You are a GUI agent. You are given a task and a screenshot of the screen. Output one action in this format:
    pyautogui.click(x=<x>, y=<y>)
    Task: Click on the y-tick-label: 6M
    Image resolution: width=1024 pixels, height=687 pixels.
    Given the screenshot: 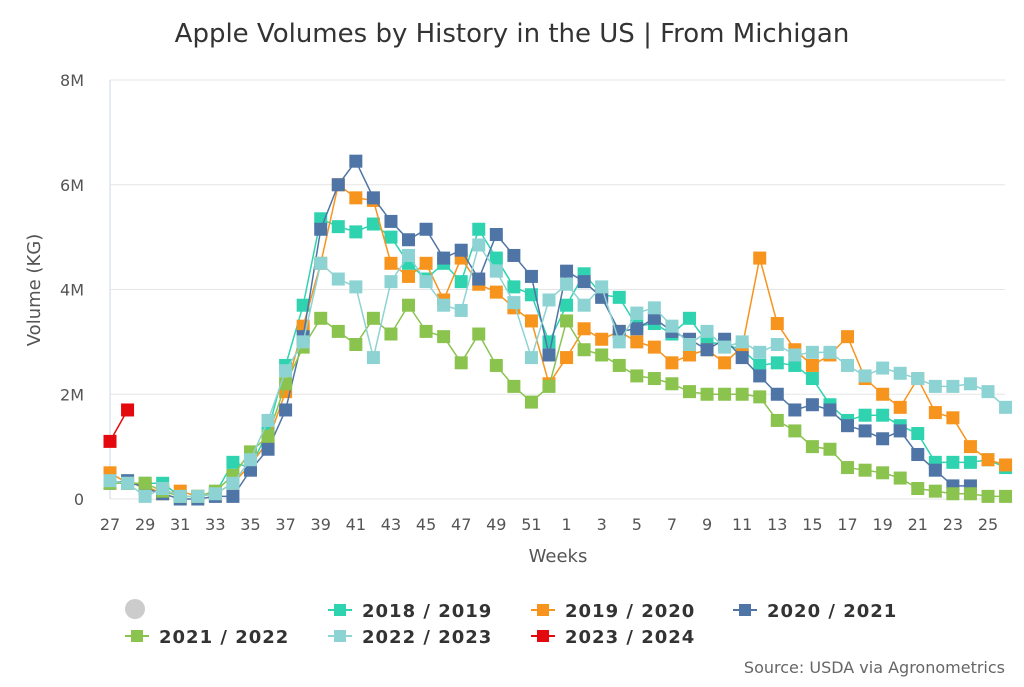 What is the action you would take?
    pyautogui.click(x=72, y=185)
    